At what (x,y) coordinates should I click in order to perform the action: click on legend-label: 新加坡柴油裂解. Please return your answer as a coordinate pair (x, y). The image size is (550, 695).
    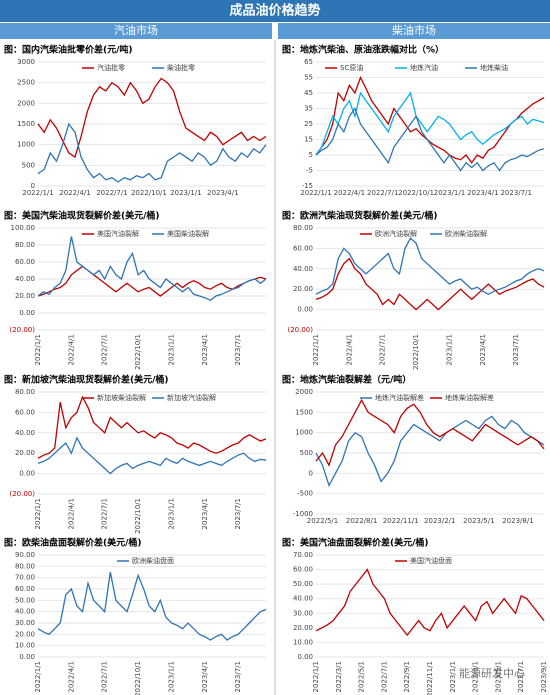
    Looking at the image, I should click on (121, 397).